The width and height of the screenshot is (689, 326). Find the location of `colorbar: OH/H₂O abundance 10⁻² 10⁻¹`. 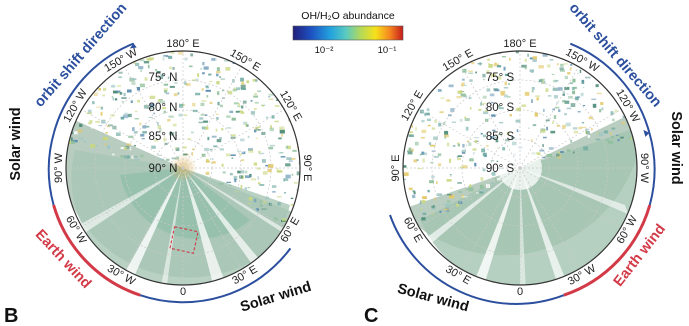

colorbar: OH/H₂O abundance 10⁻² 10⁻¹ is located at coordinates (348, 33).